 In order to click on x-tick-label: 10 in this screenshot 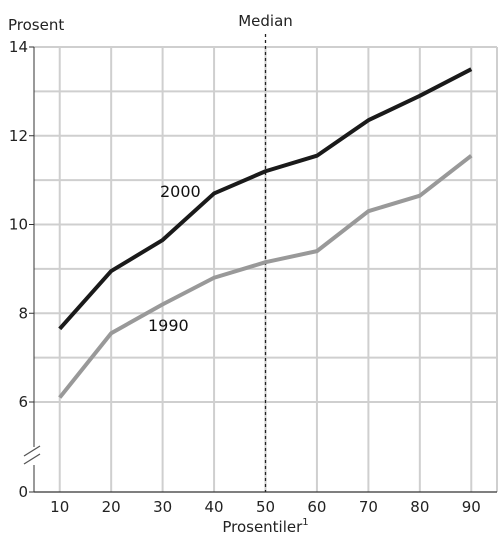, I will do `click(59, 507)`.